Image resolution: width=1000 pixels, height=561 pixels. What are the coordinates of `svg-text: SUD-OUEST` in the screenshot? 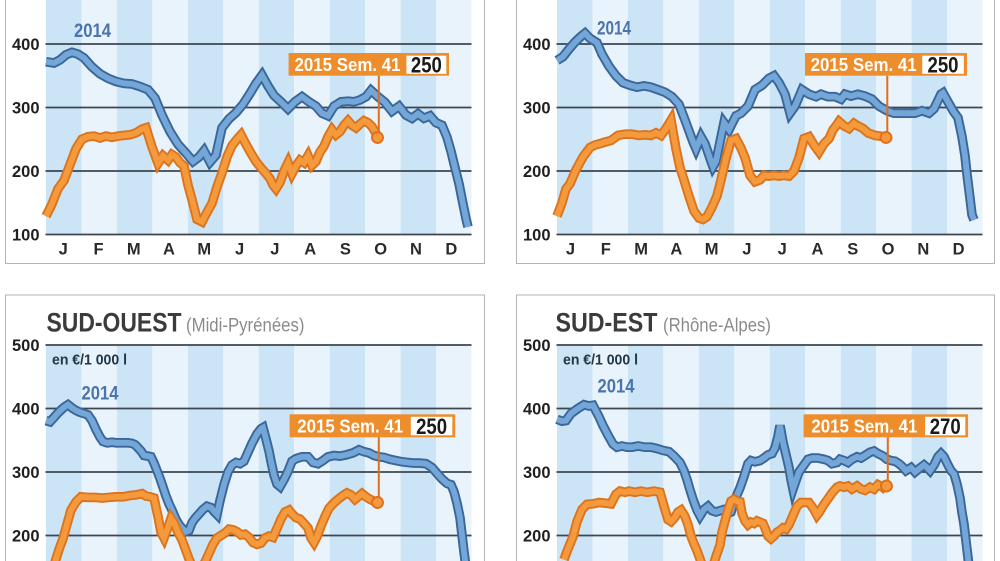 It's located at (114, 323).